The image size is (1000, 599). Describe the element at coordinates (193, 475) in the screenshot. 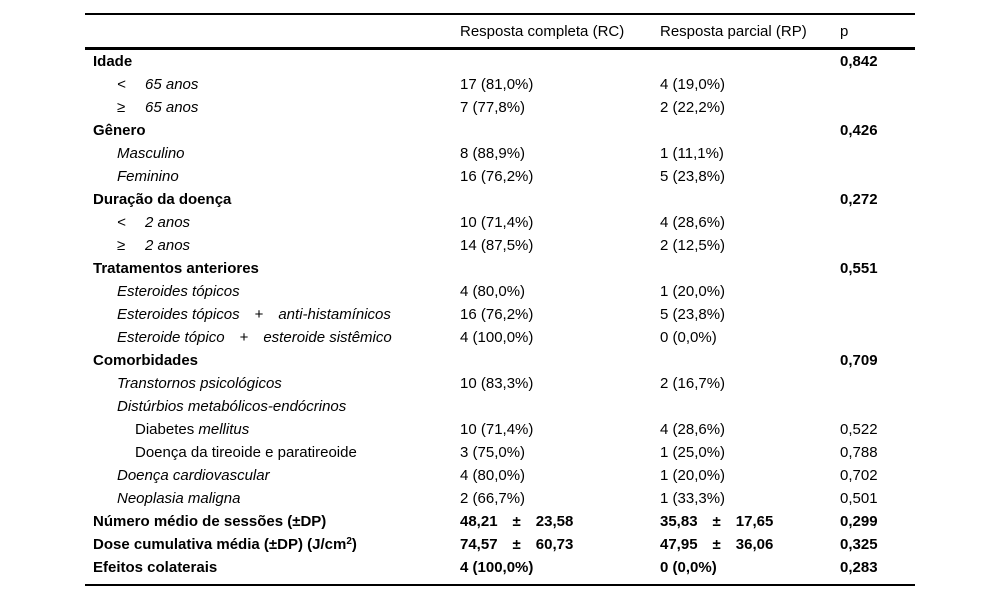

I see `row-label: Doença cardiovascular` at that location.